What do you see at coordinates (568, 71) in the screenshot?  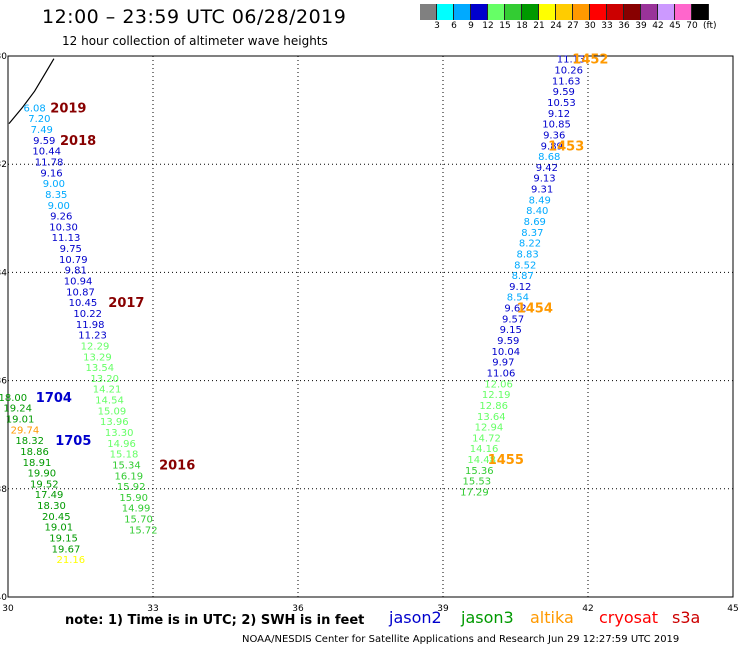 I see `wave-height-reading: 10.26` at bounding box center [568, 71].